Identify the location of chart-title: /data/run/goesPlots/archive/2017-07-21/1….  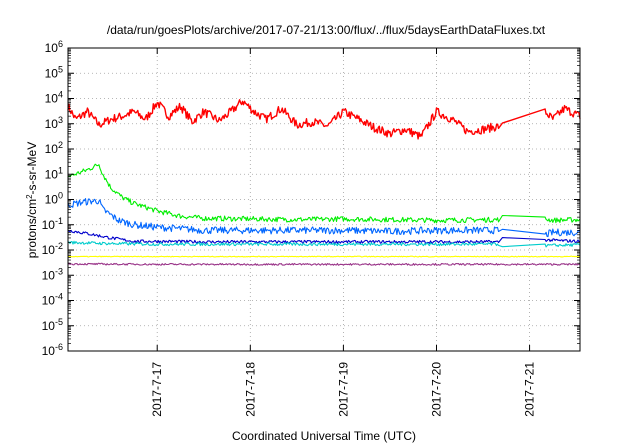
(326, 30).